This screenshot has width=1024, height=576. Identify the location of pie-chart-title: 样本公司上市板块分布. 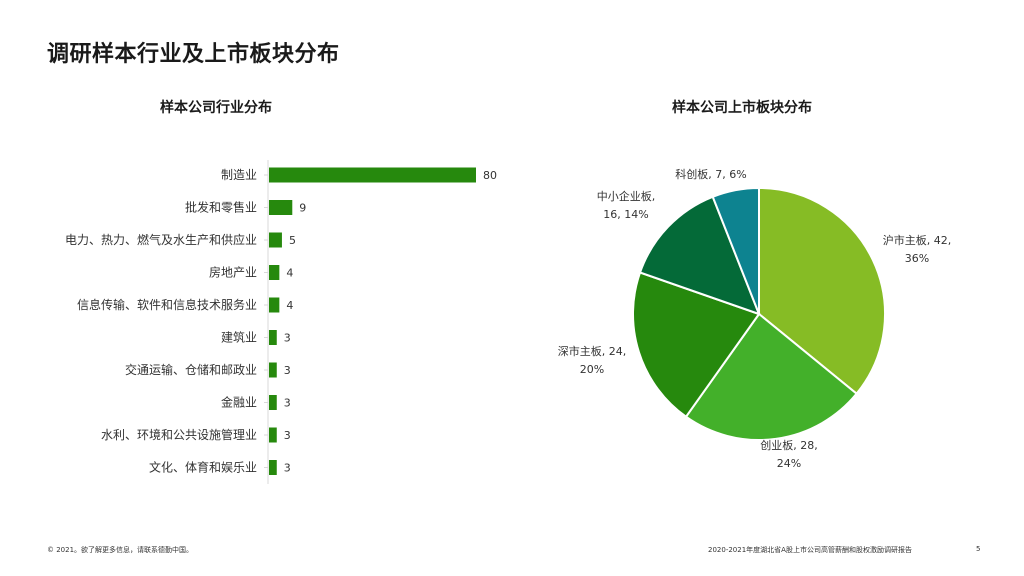
(742, 108).